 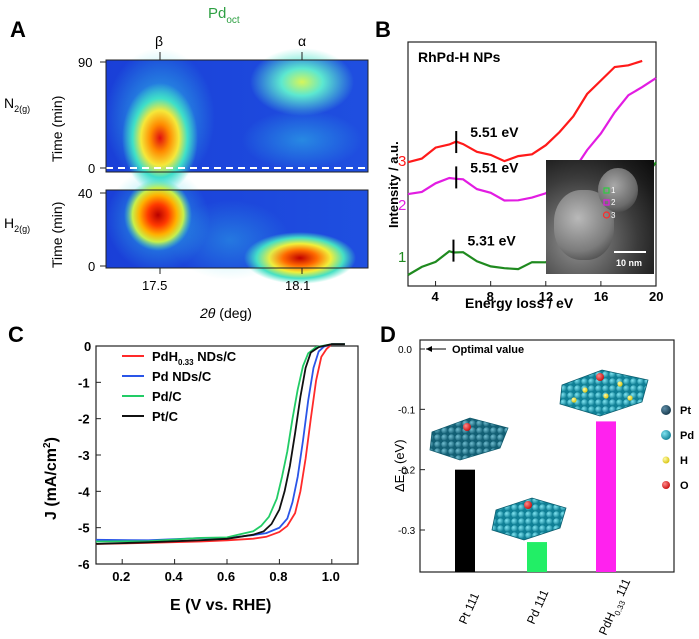 I want to click on tick-label: 4, so click(x=436, y=296).